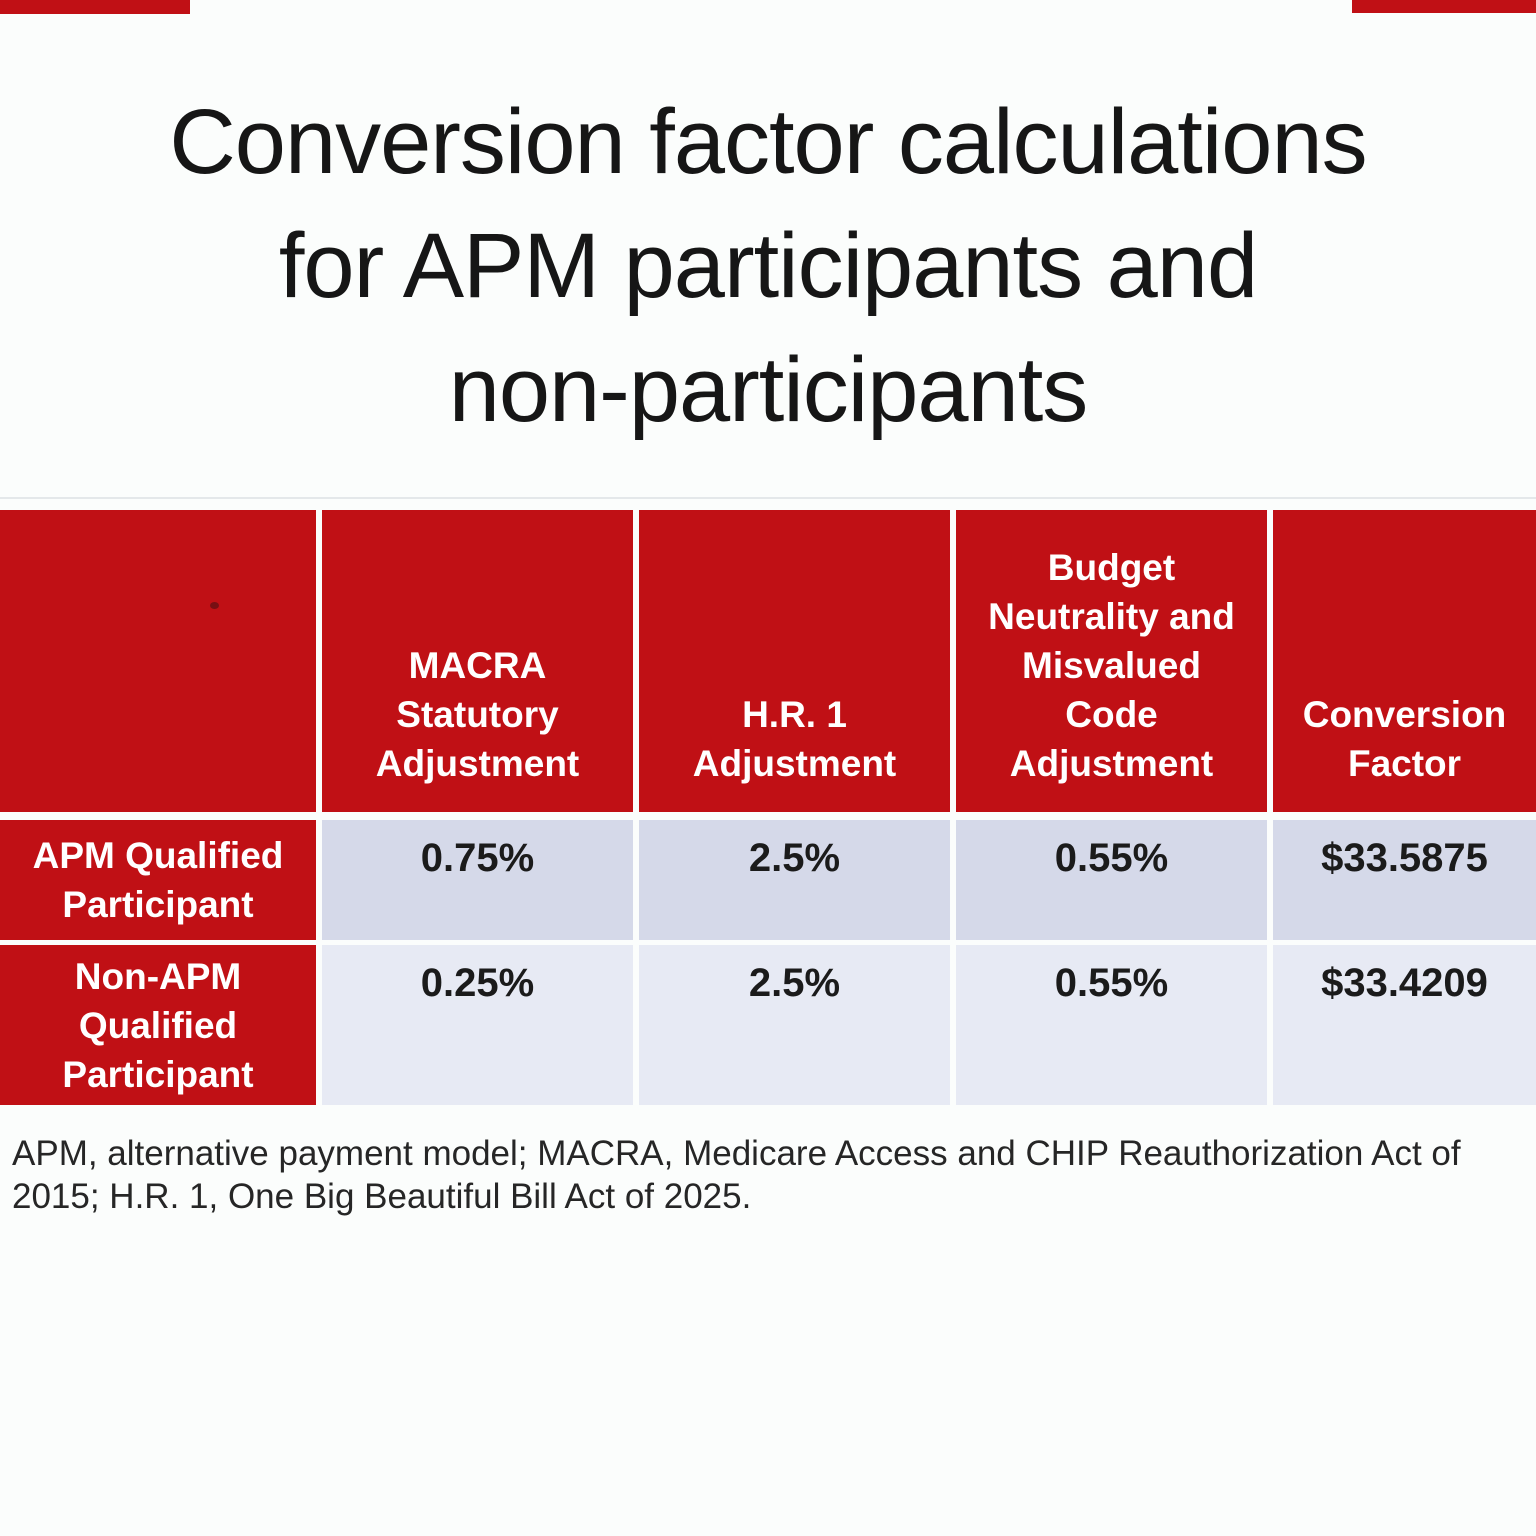 The width and height of the screenshot is (1536, 1536). What do you see at coordinates (768, 390) in the screenshot?
I see `title-line-3: non-participants` at bounding box center [768, 390].